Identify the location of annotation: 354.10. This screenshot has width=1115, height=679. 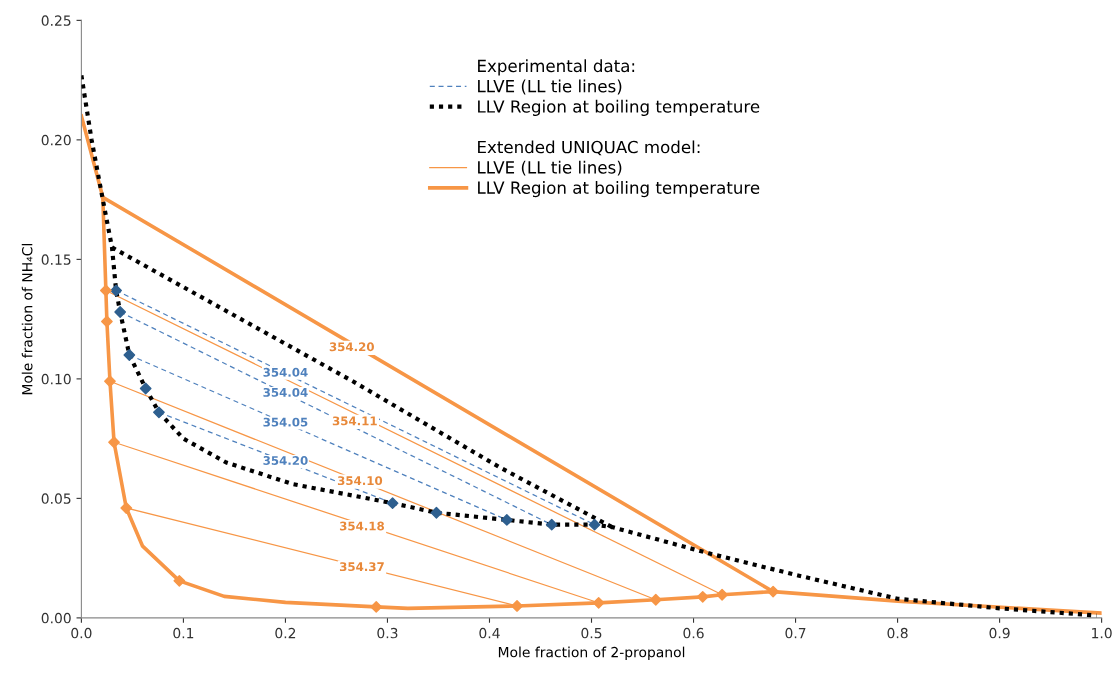
(360, 481).